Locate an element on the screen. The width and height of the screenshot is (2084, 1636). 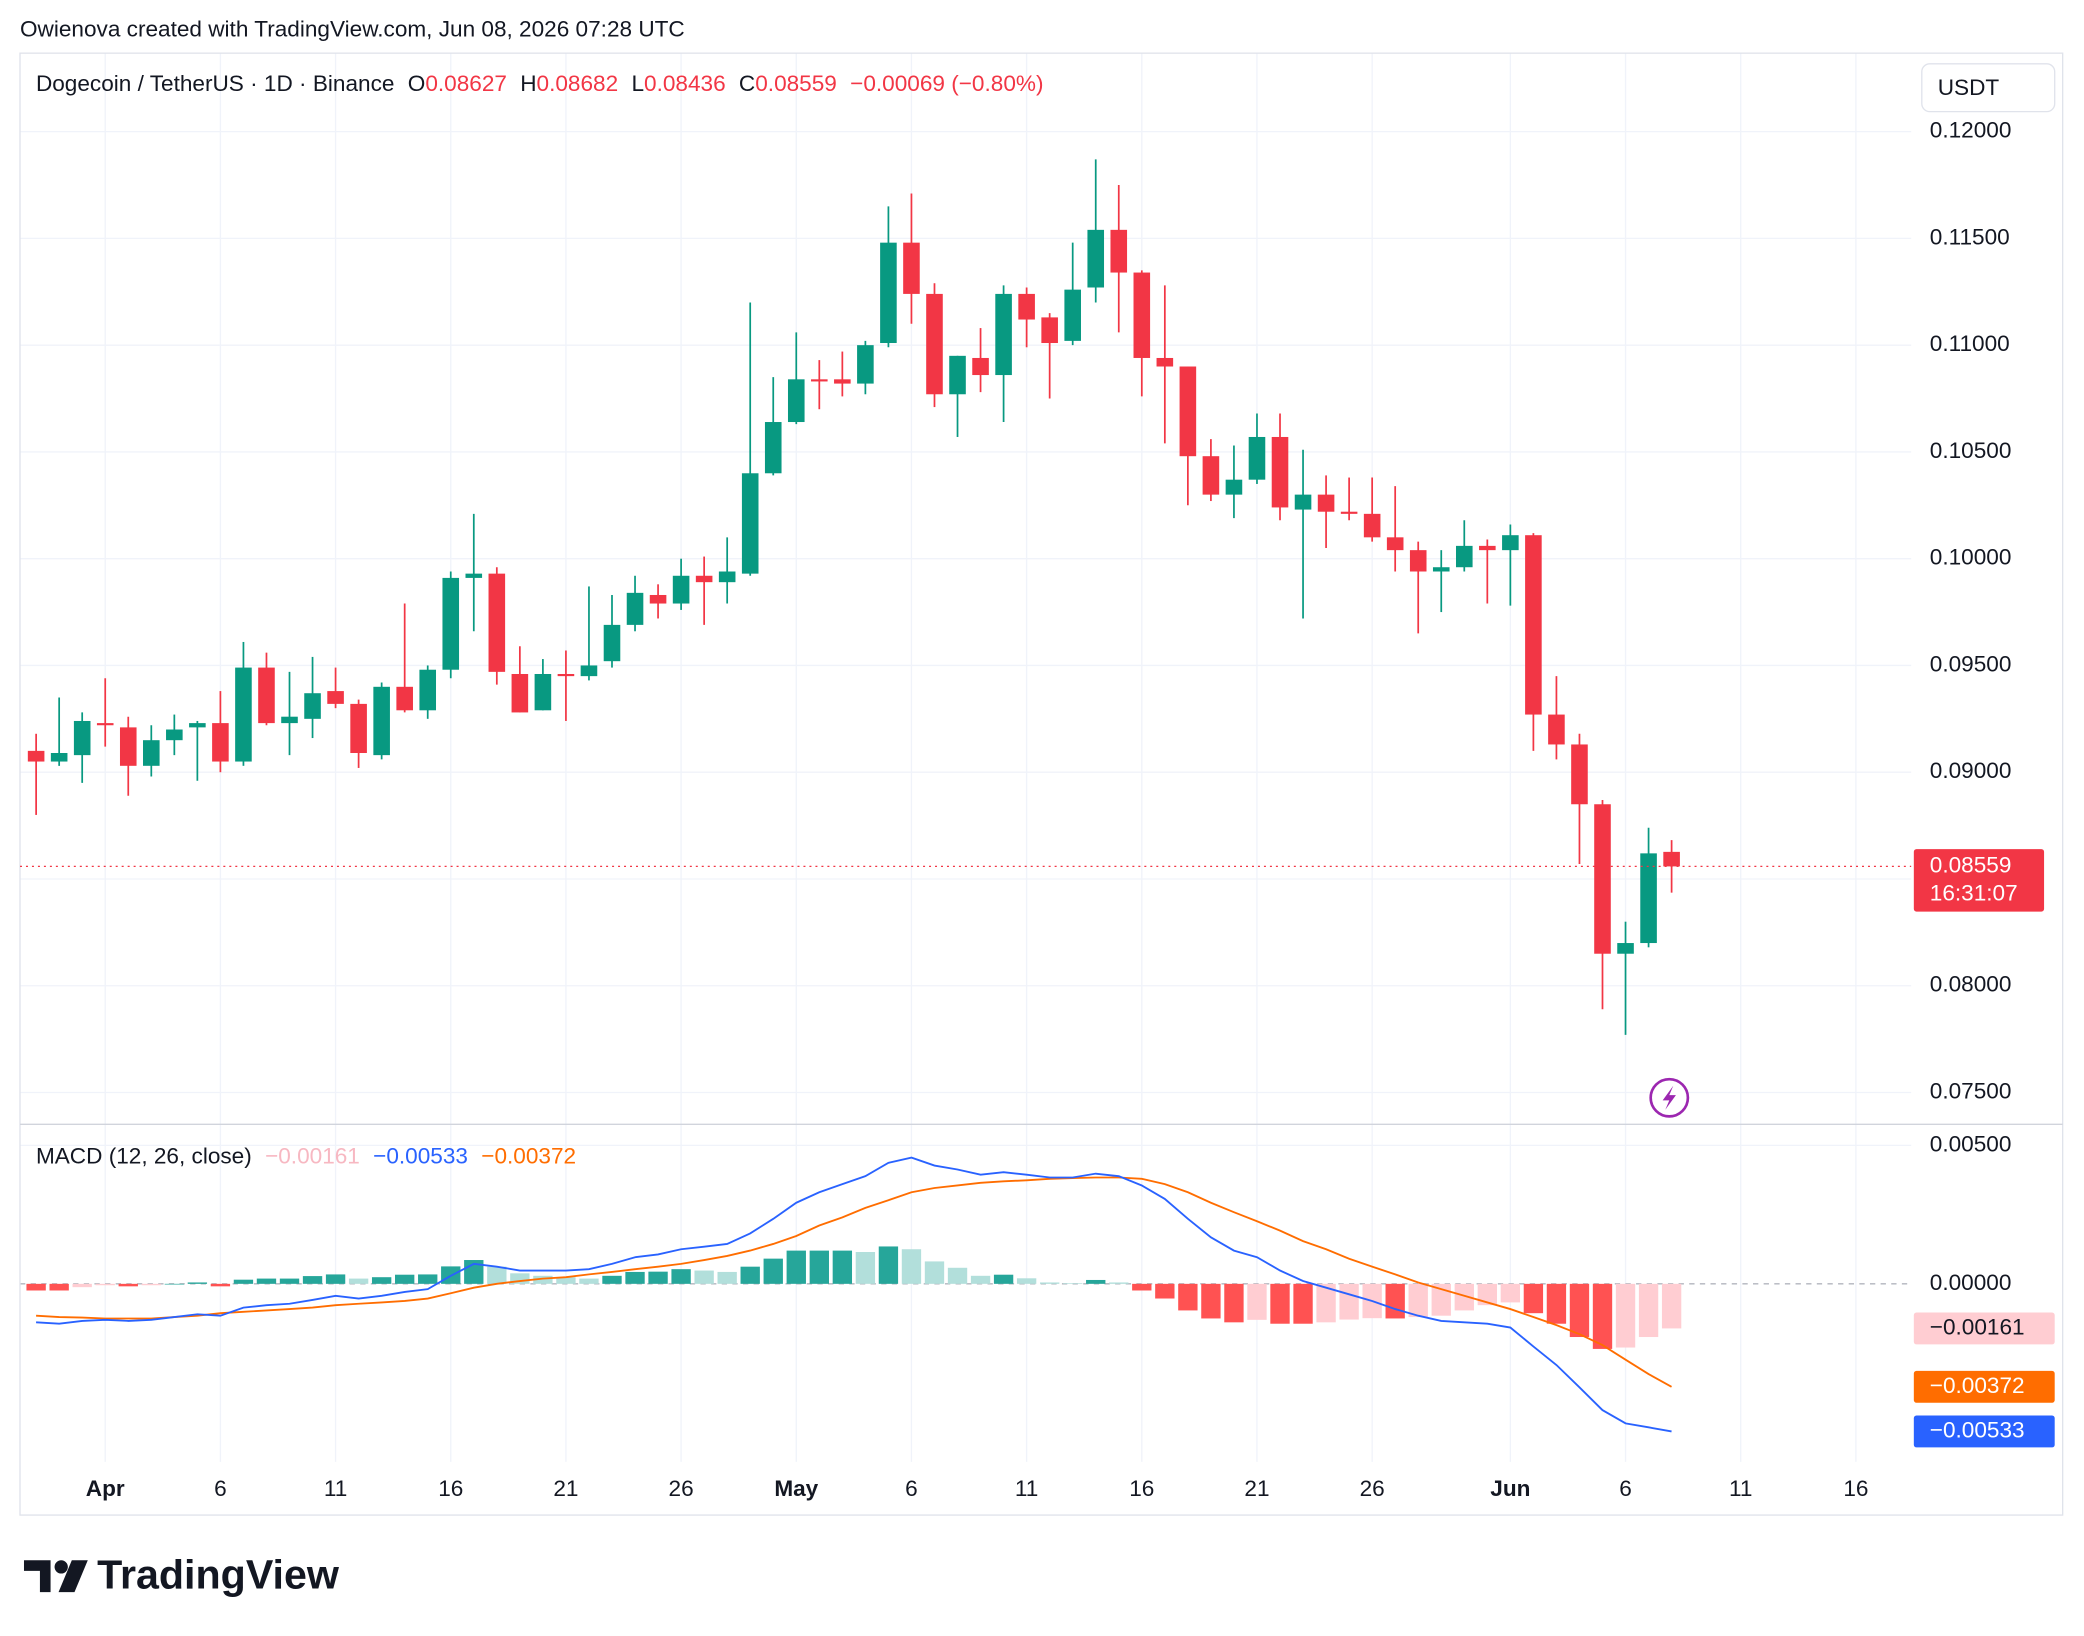
macd-legend-value: −0.00533 is located at coordinates (420, 1156).